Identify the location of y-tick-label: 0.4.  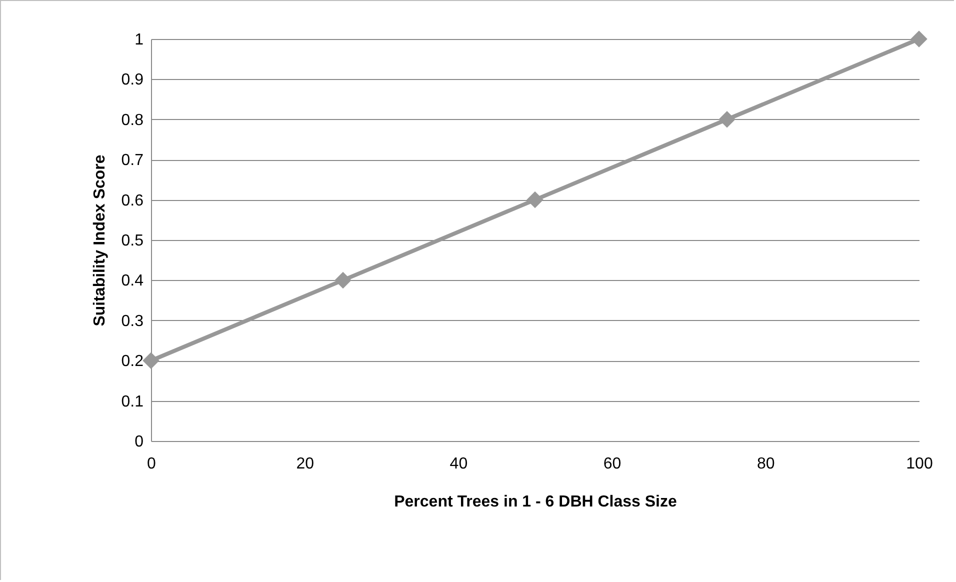
(132, 281).